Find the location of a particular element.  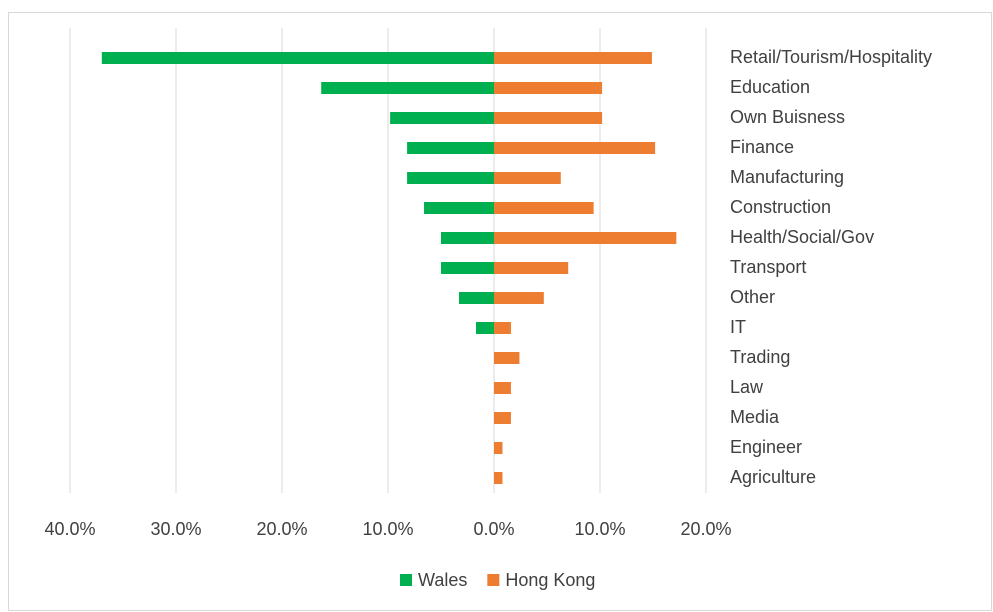

category-label: Own Buisness is located at coordinates (787, 117).